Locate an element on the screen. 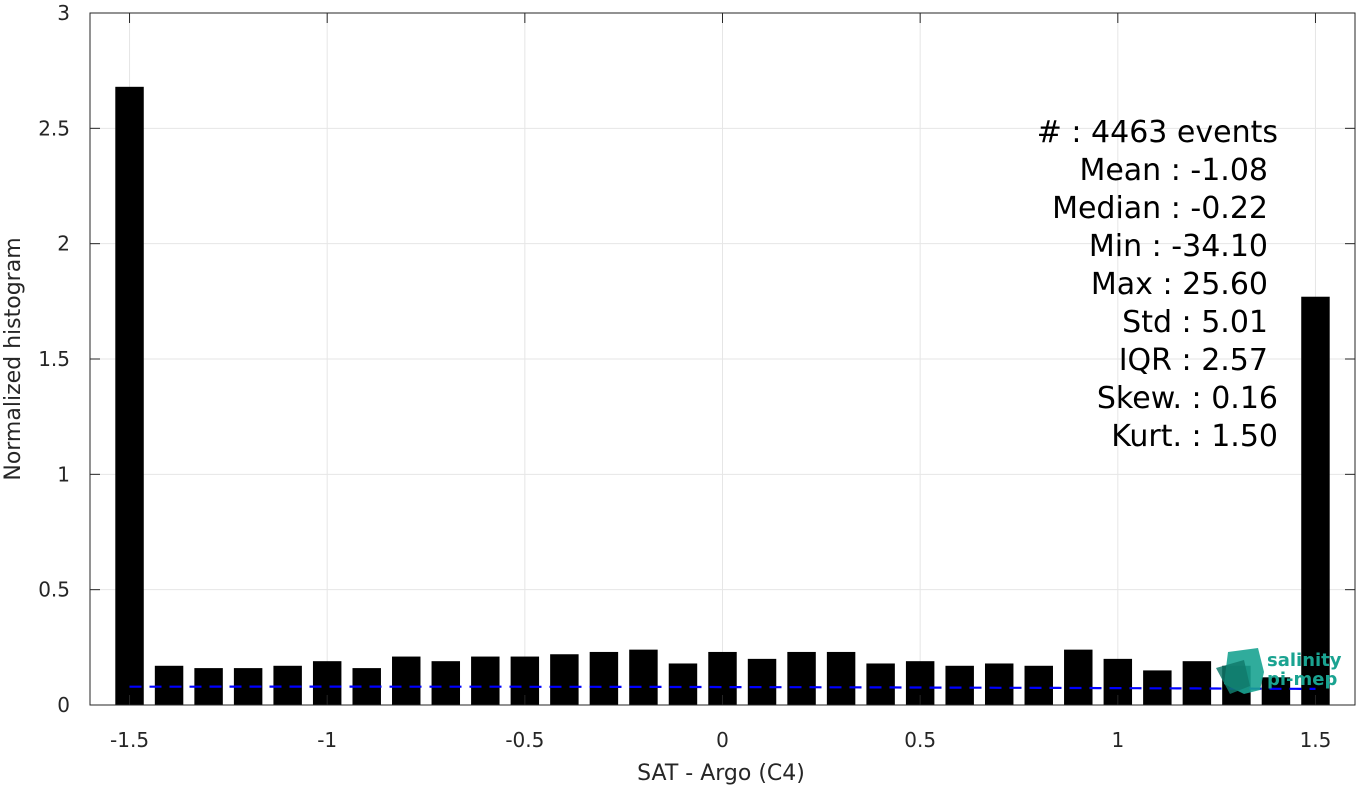 The width and height of the screenshot is (1367, 787). stat-line: IQR : 2.57 is located at coordinates (1193, 360).